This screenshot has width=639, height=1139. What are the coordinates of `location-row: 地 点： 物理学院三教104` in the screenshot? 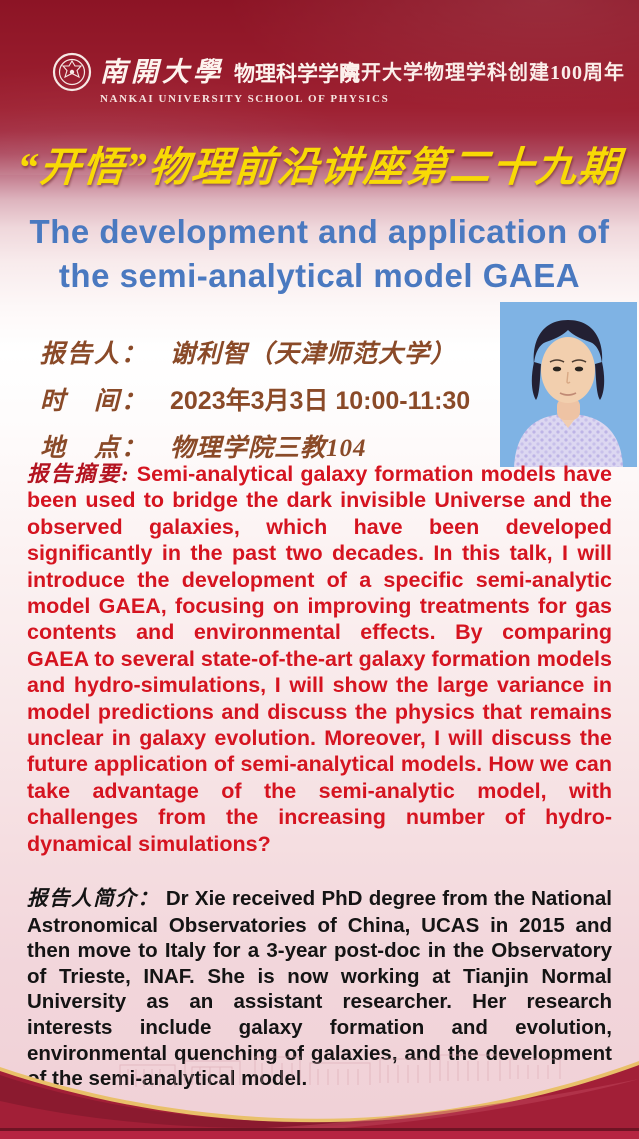 It's located at (265, 446).